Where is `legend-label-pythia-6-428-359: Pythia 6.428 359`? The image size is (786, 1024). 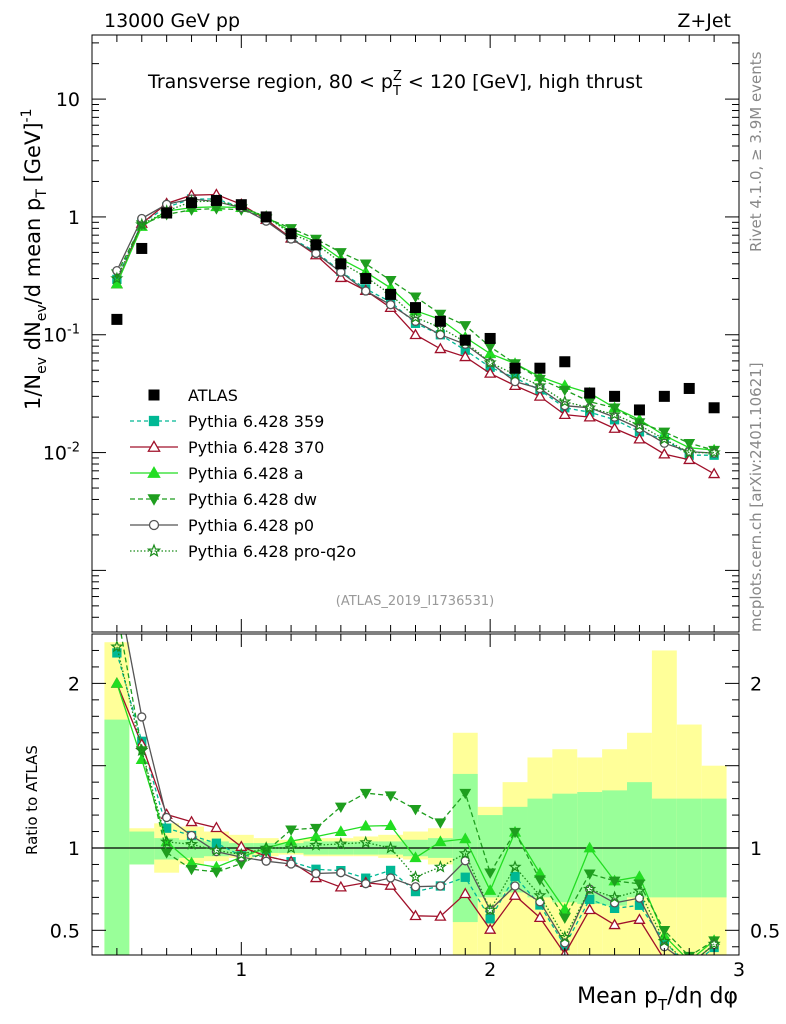 legend-label-pythia-6-428-359: Pythia 6.428 359 is located at coordinates (256, 421).